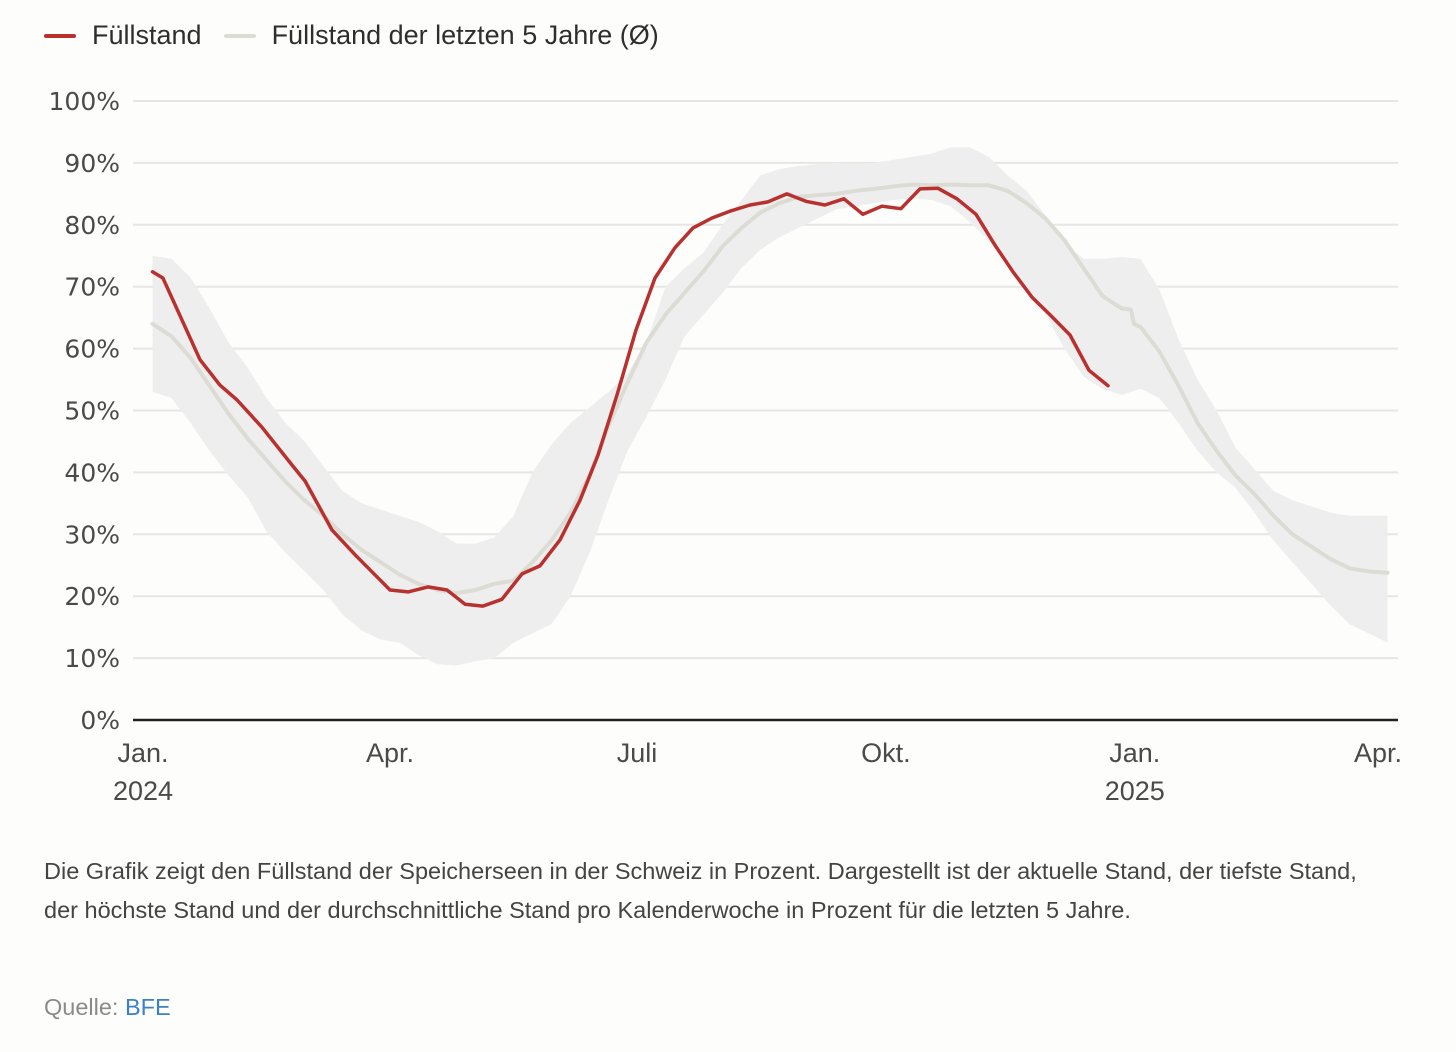 This screenshot has width=1456, height=1052. I want to click on legend-item-current: Füllstand, so click(123, 35).